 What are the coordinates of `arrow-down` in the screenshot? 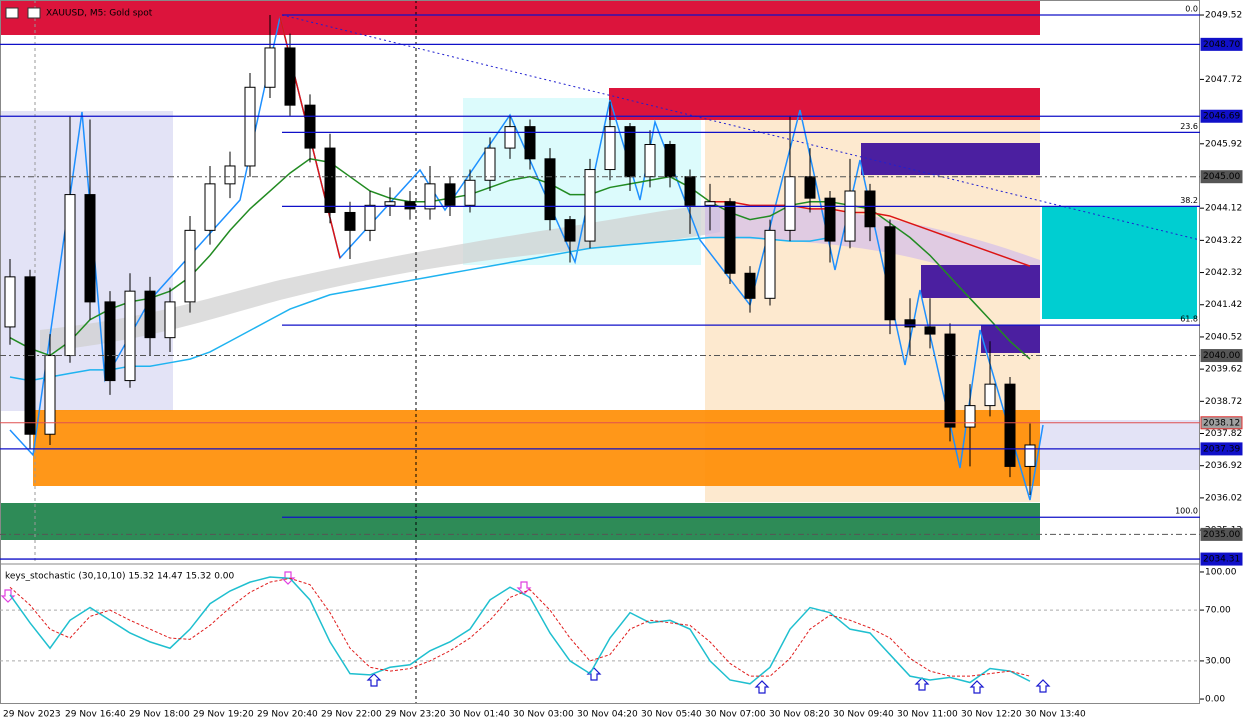 It's located at (8, 596).